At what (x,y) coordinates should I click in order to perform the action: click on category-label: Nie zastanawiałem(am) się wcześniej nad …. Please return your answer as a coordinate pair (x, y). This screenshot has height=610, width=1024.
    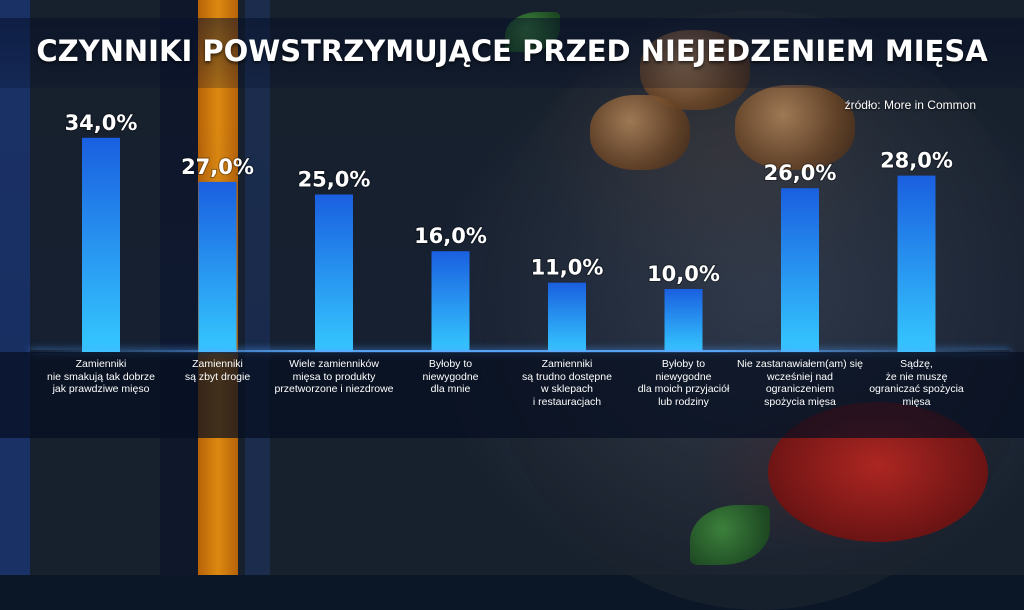
    Looking at the image, I should click on (800, 383).